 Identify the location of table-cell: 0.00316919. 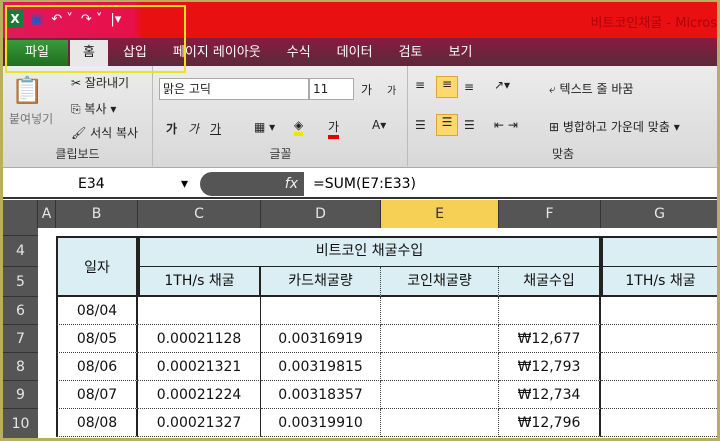
(321, 339).